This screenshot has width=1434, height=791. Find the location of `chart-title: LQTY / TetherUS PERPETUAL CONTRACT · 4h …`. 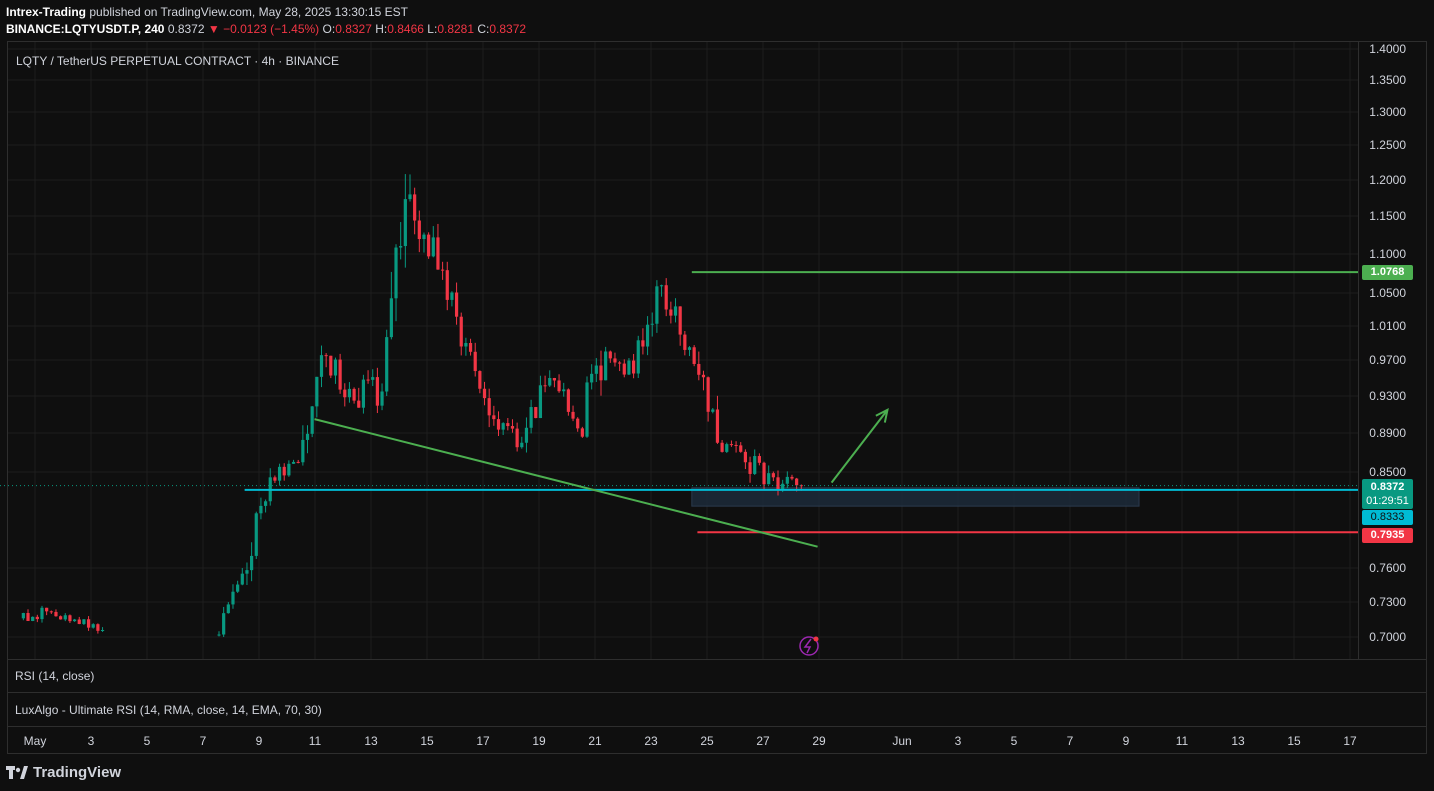

chart-title: LQTY / TetherUS PERPETUAL CONTRACT · 4h … is located at coordinates (177, 61).